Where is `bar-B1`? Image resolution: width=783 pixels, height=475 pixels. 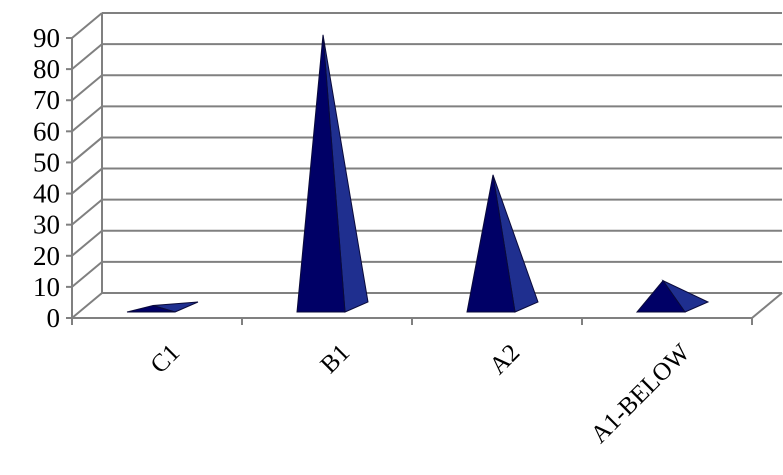 bar-B1 is located at coordinates (332, 173).